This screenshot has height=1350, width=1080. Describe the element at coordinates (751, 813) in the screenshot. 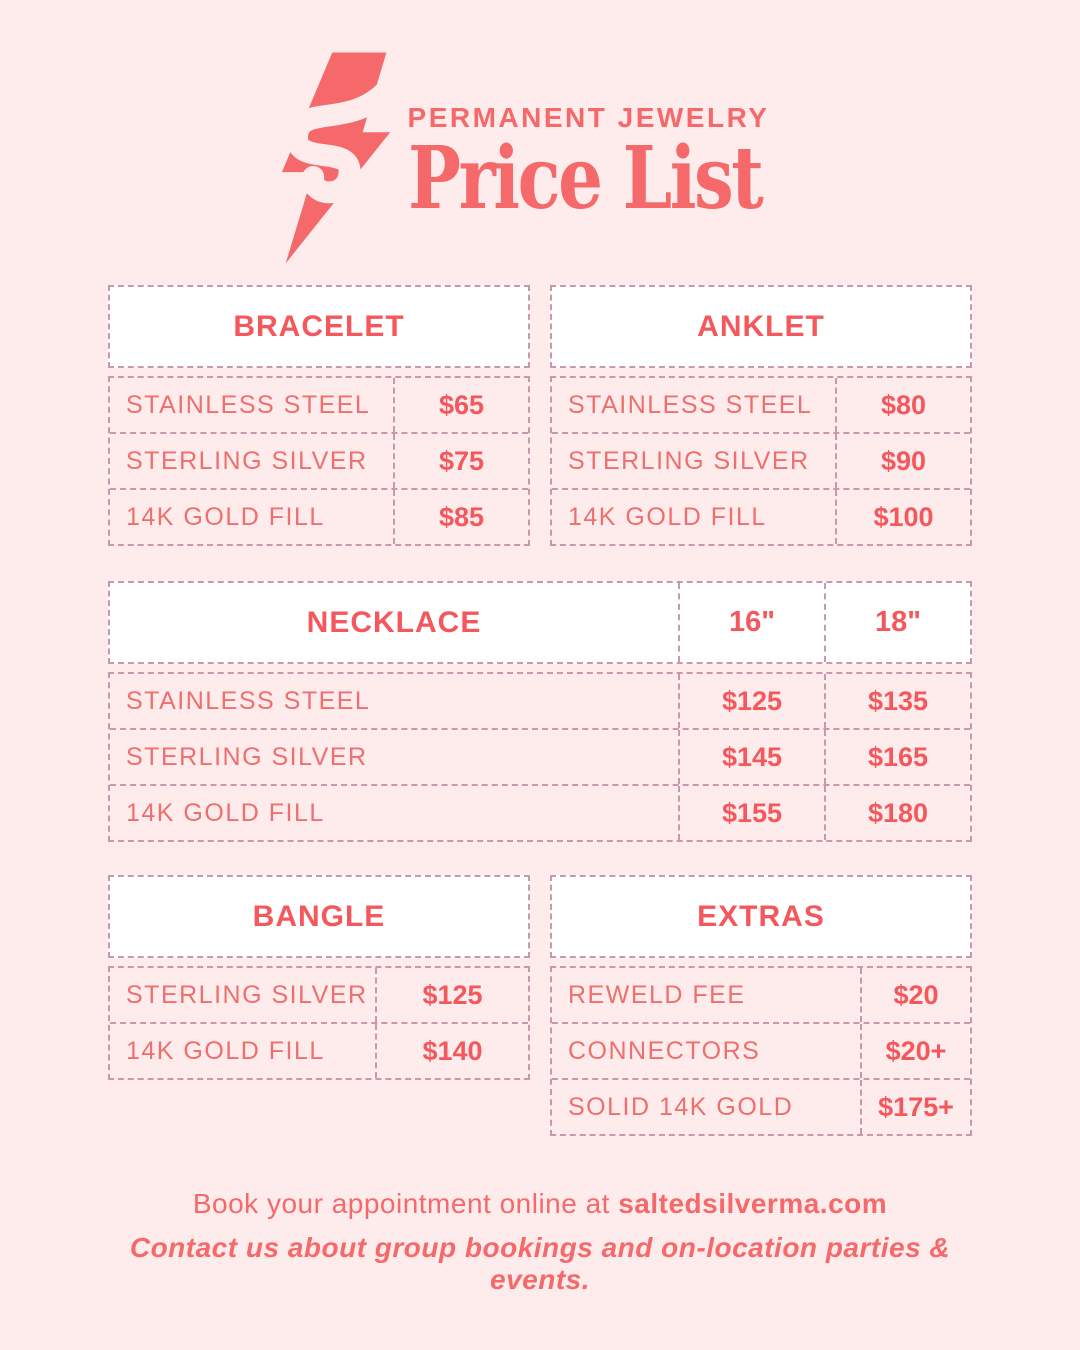

I see `item-price-16: $155` at that location.